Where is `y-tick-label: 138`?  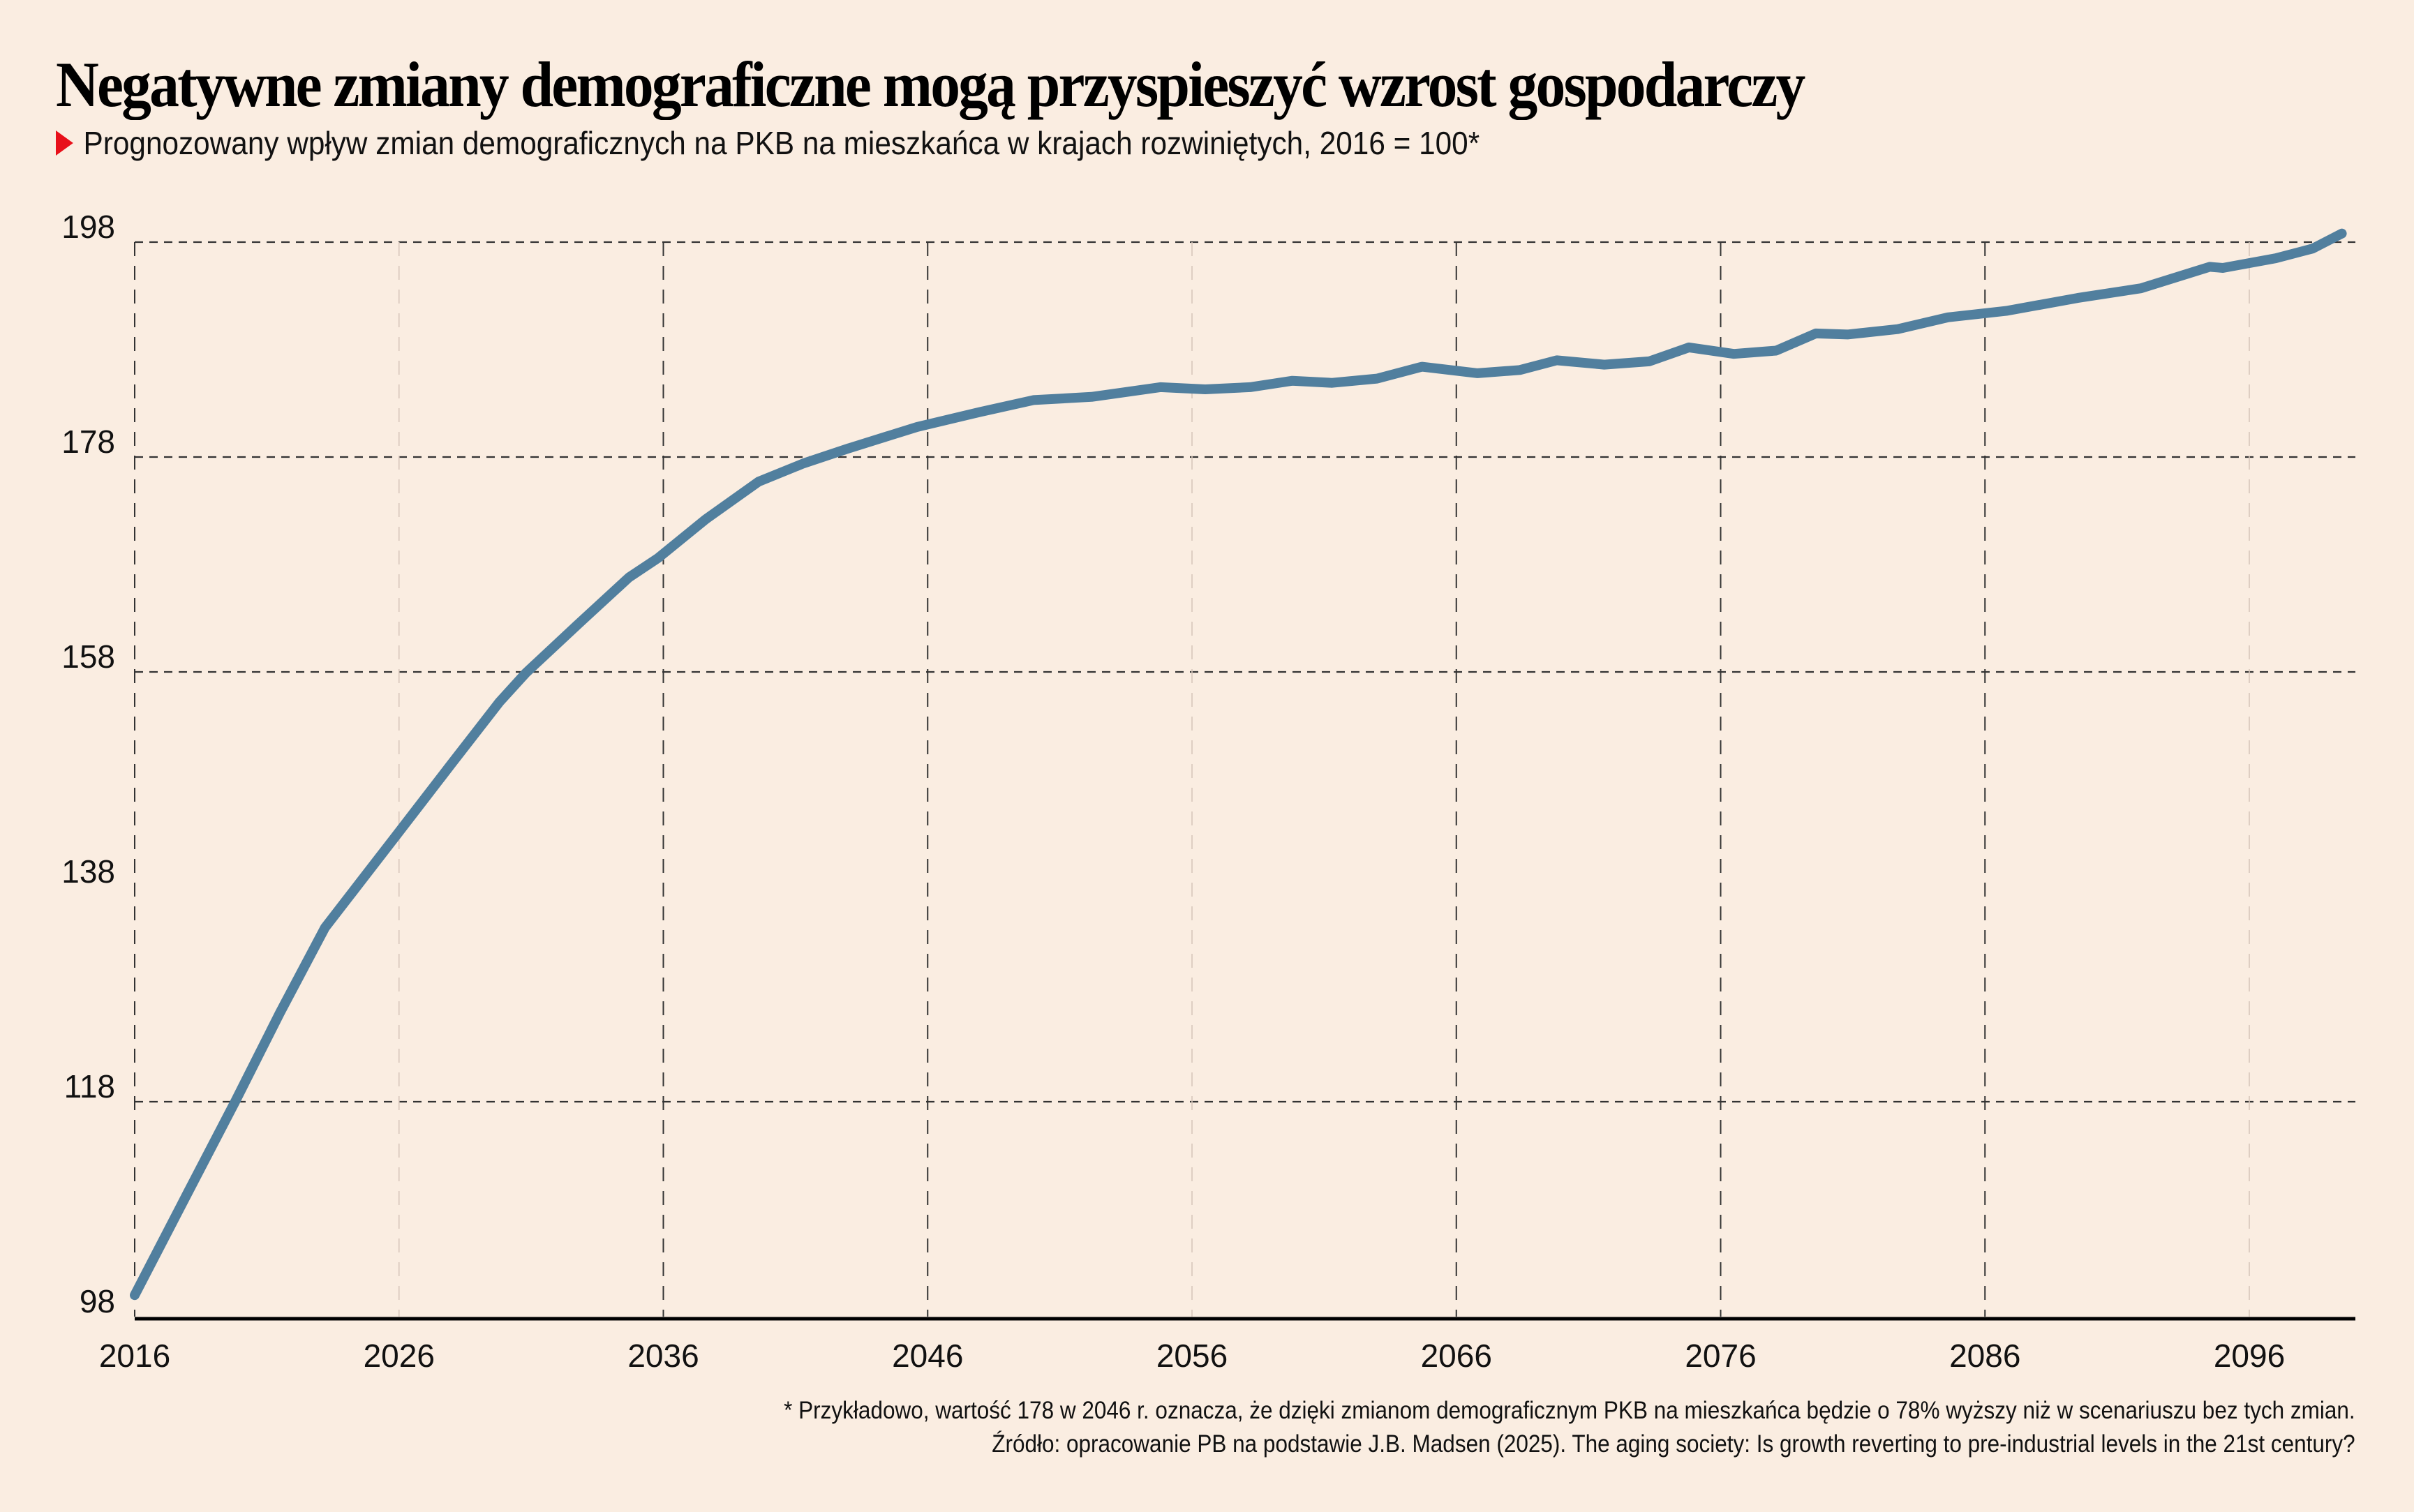
y-tick-label: 138 is located at coordinates (88, 871).